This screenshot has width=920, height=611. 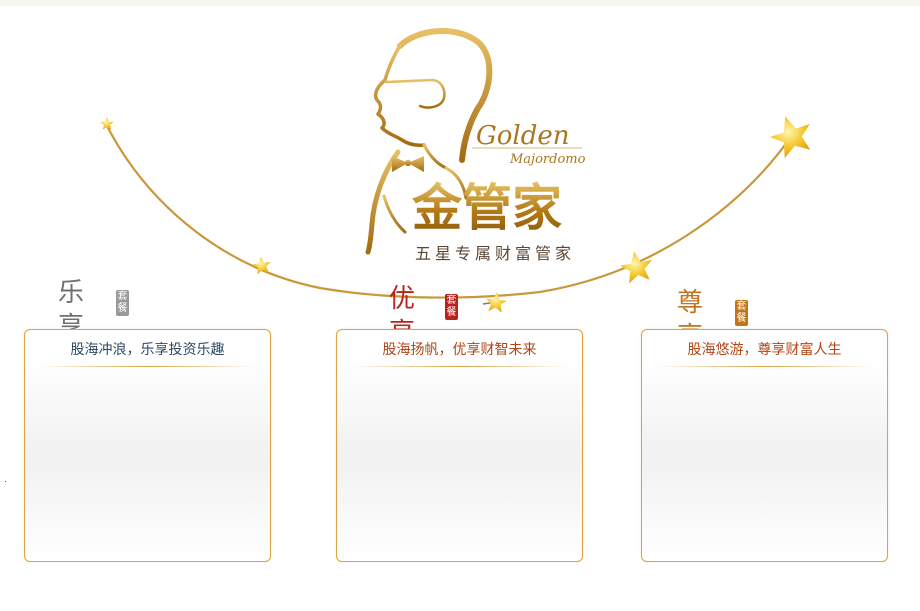 I want to click on package-card-you: 股海扬帆，优享财智未来, so click(x=459, y=445).